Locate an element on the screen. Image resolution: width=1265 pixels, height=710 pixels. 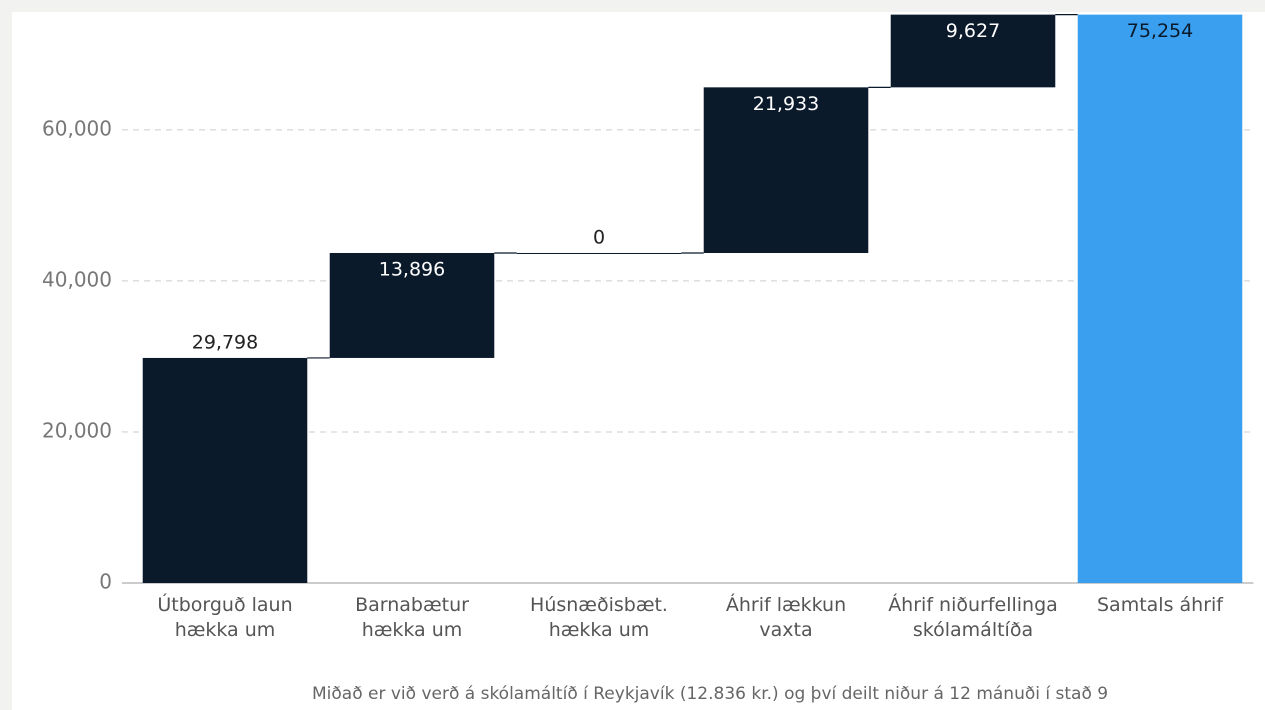
value-label: 75,254 is located at coordinates (1160, 31).